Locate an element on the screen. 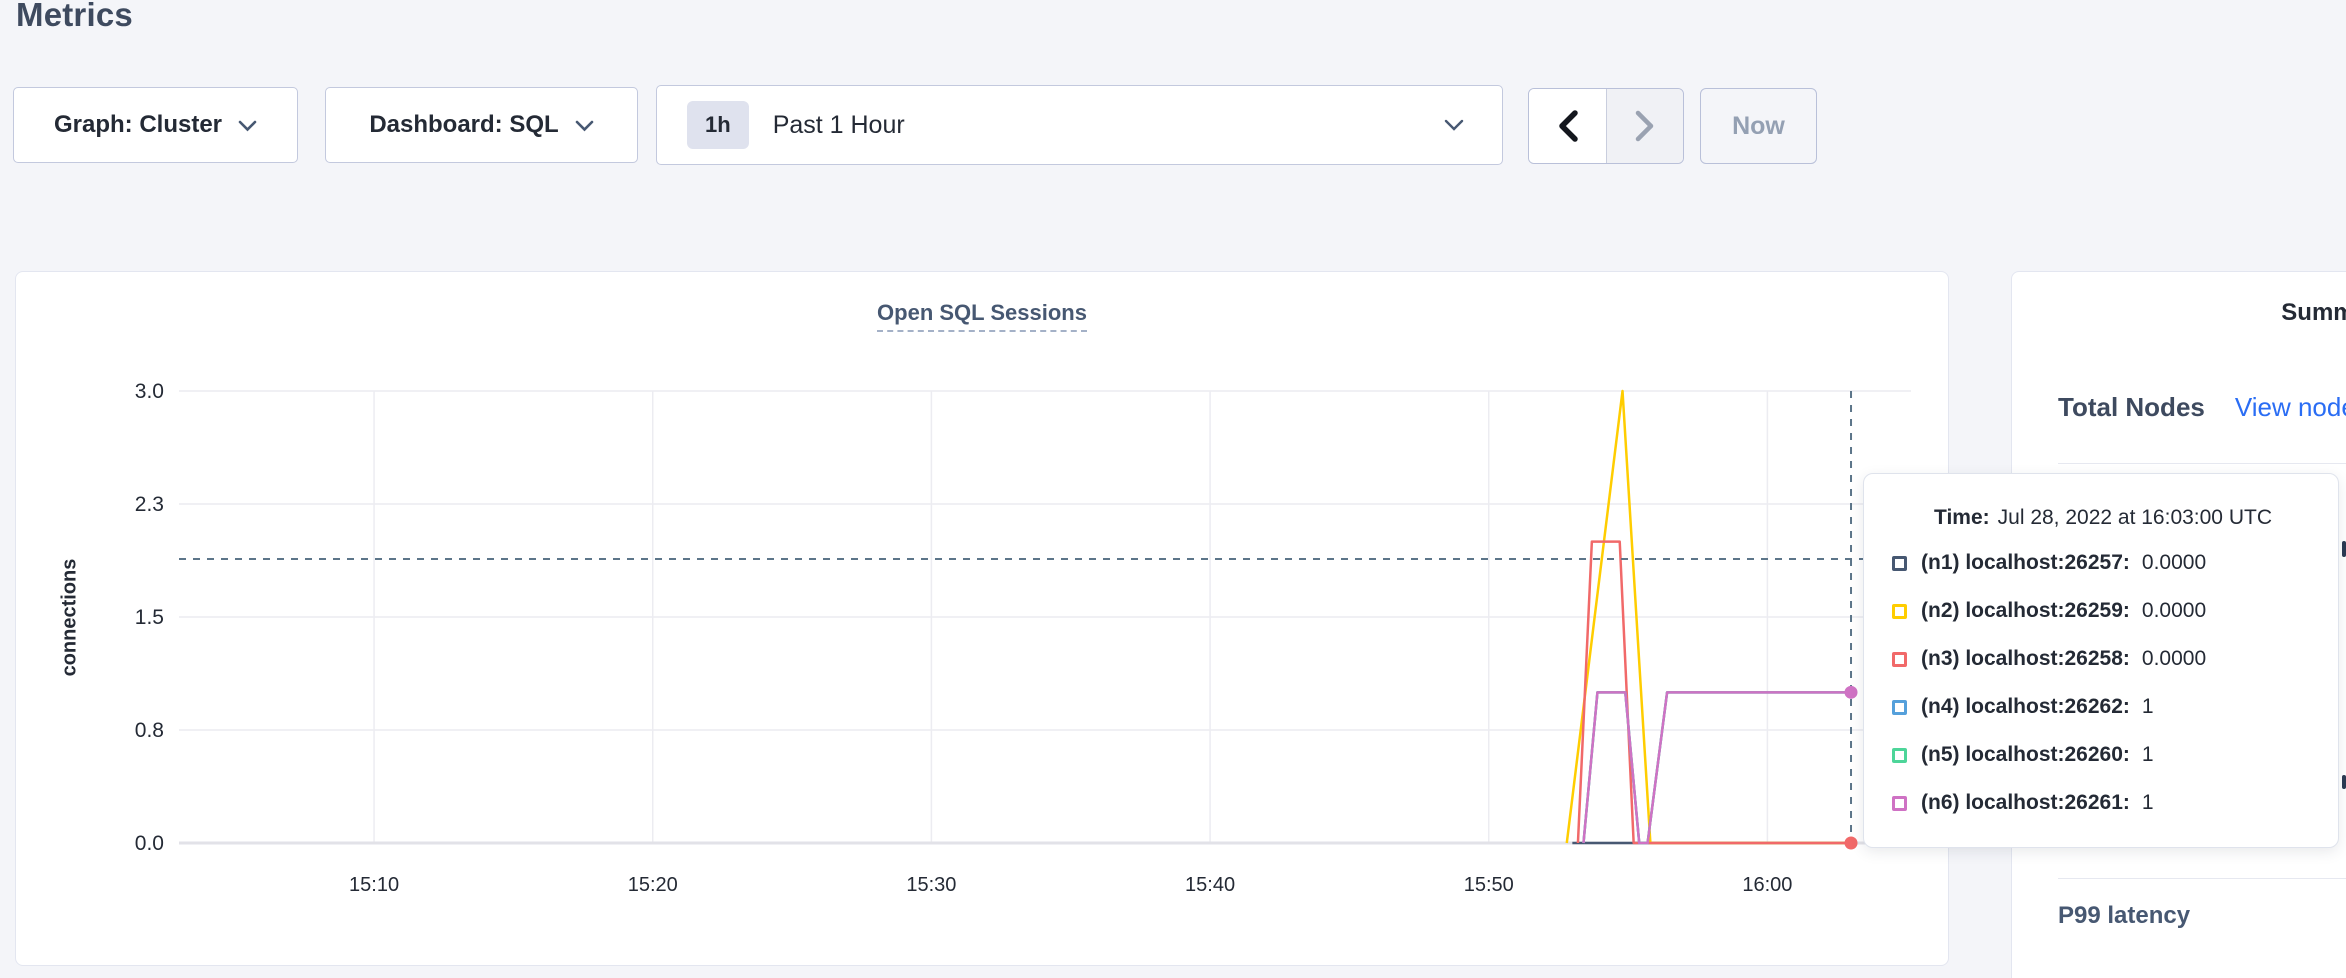 The height and width of the screenshot is (978, 2346). tooltip-series-row-n5: (n5) localhost:26260: 1 is located at coordinates (2103, 755).